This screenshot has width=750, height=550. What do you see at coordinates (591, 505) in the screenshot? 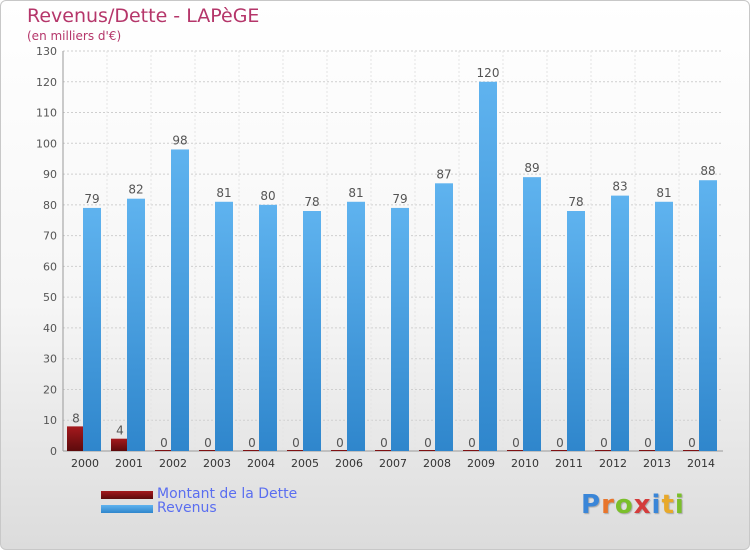
I see `logo-letter: P` at bounding box center [591, 505].